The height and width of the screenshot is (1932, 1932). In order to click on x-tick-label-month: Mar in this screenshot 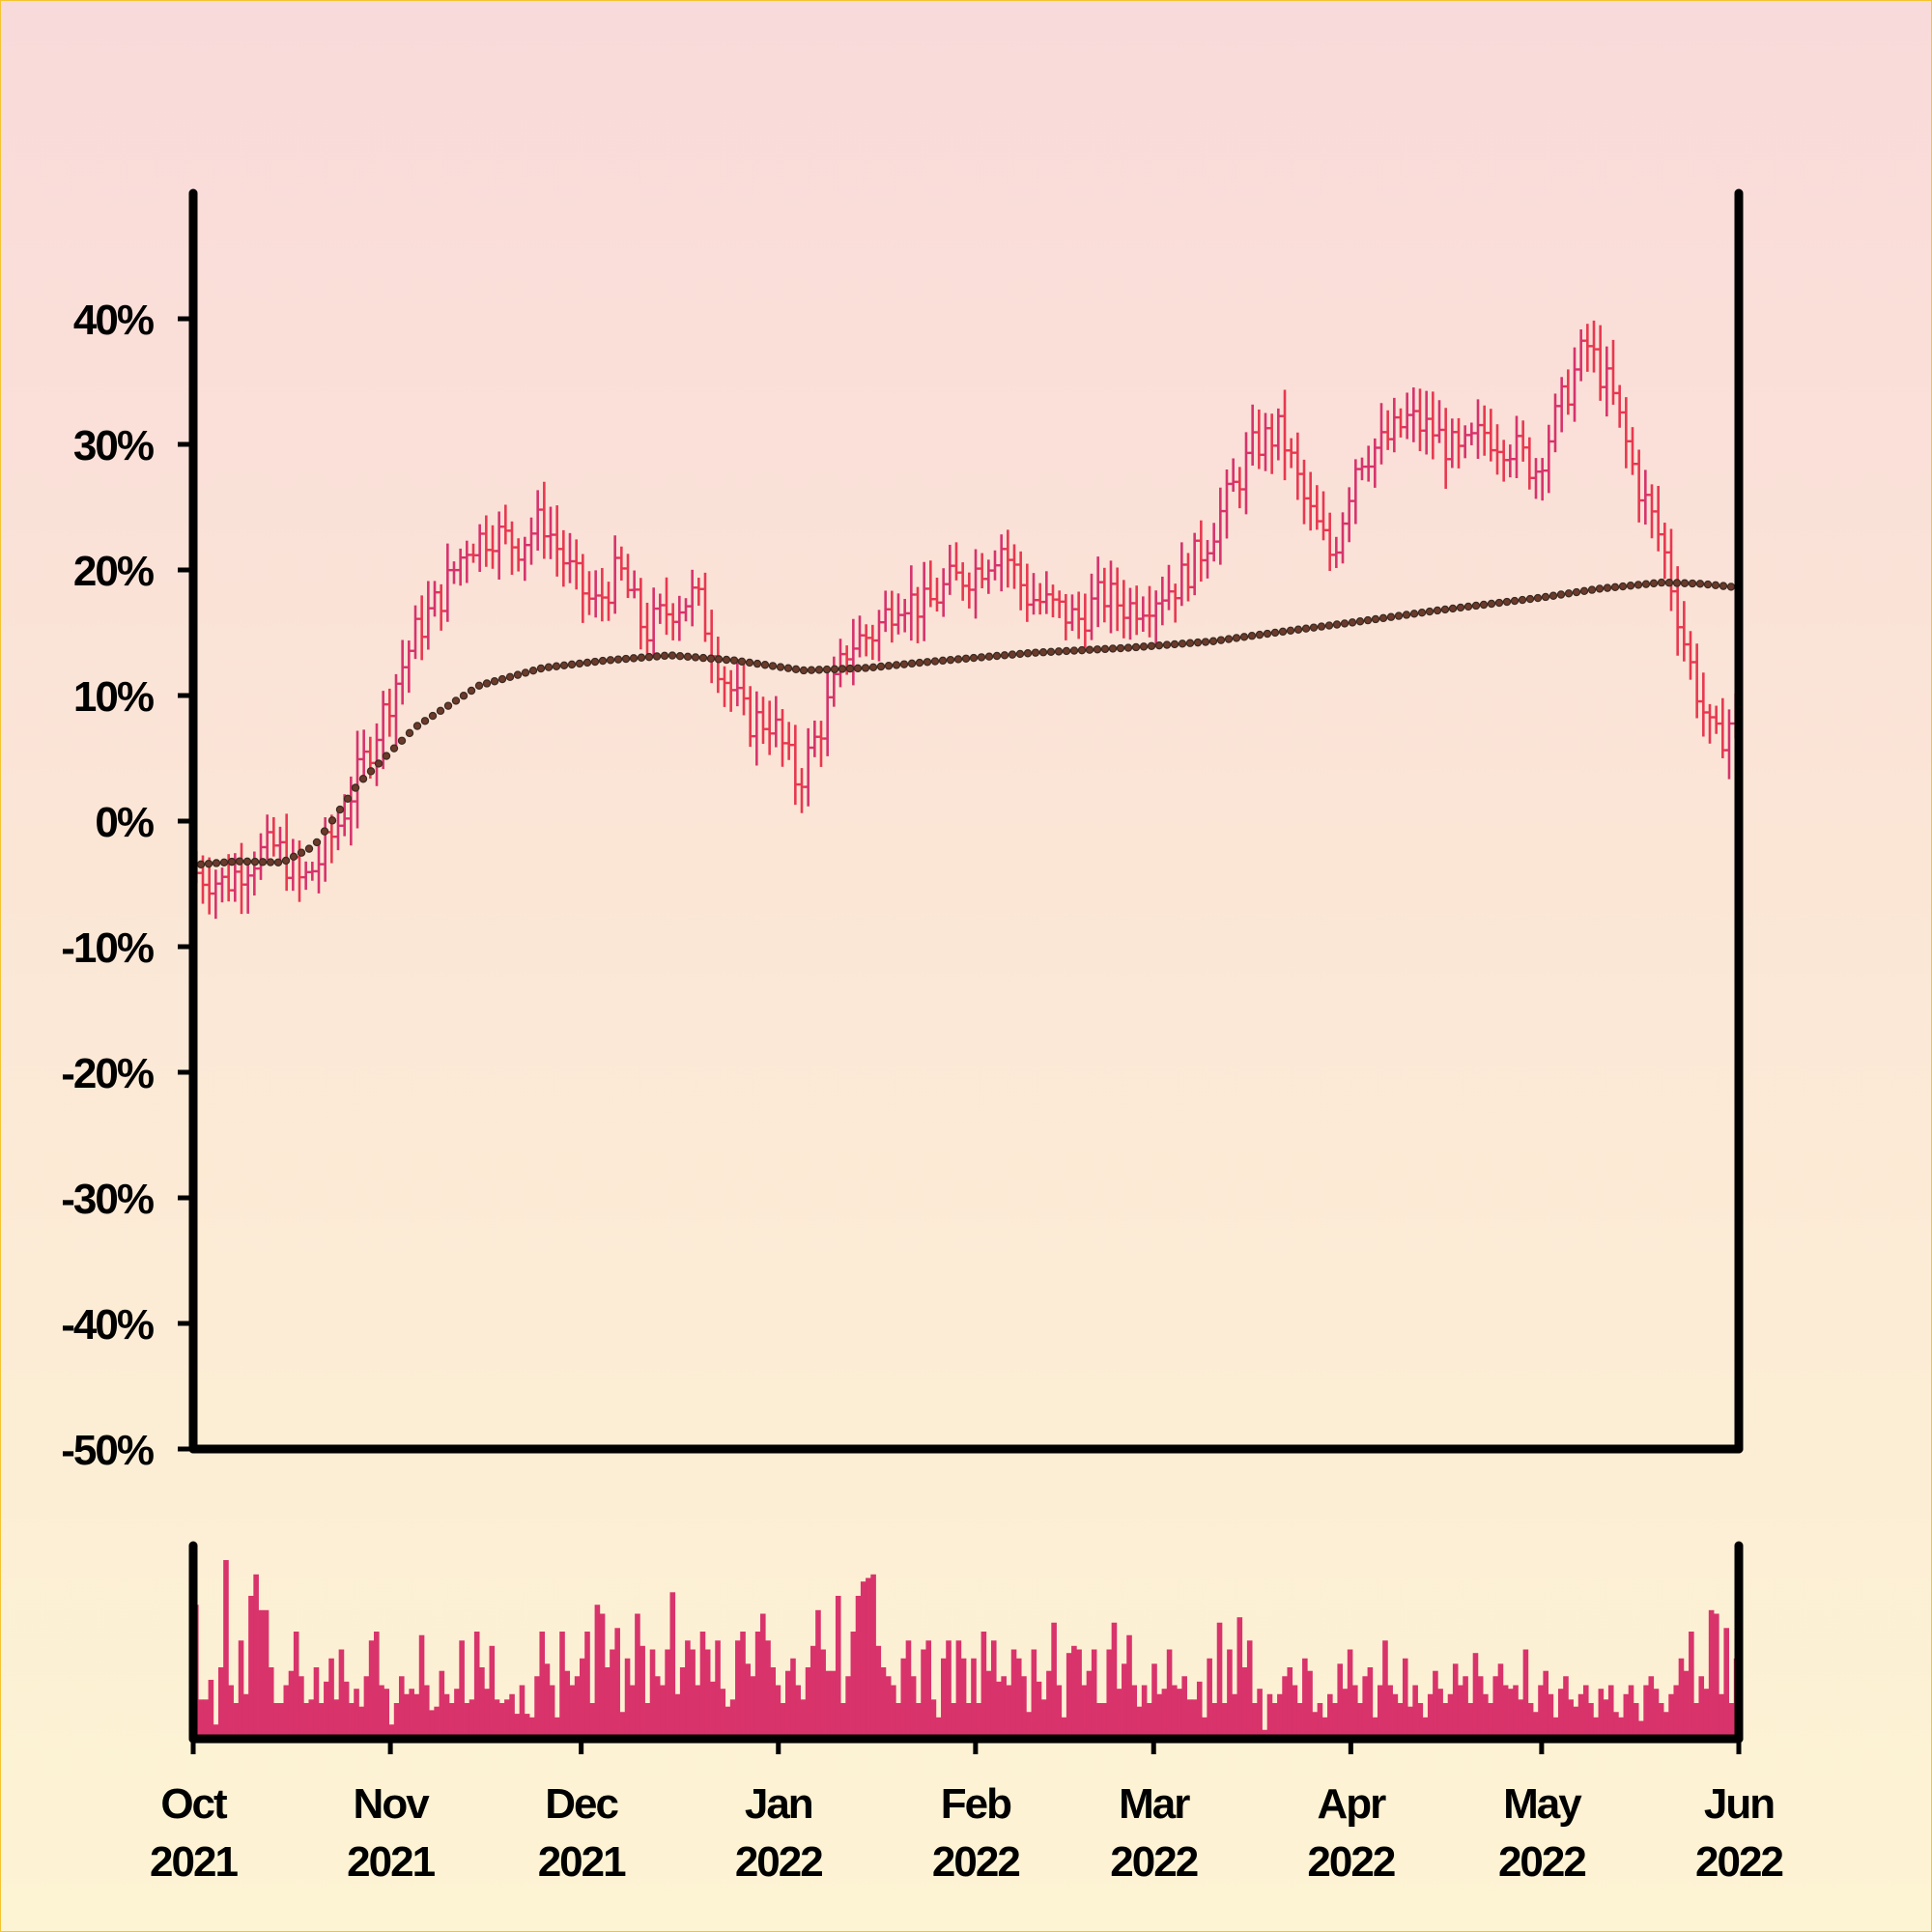, I will do `click(1154, 1804)`.